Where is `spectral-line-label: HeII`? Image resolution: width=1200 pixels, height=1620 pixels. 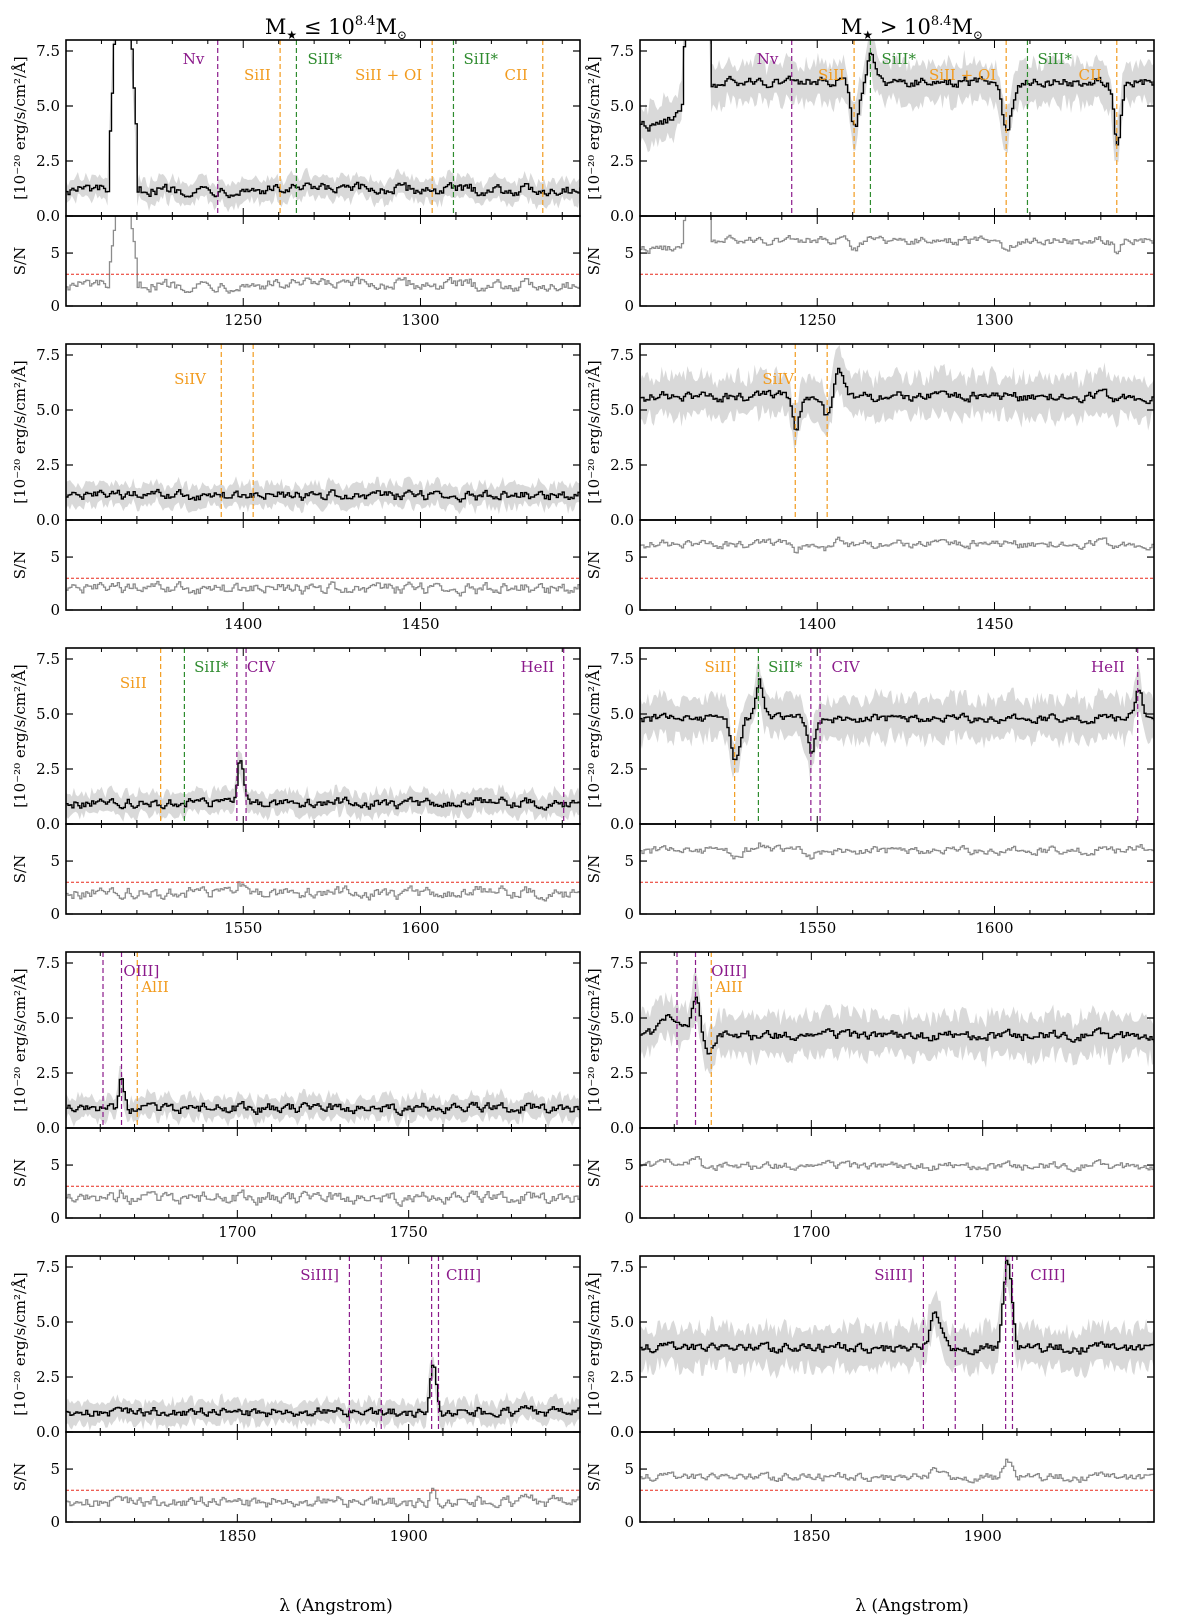
spectral-line-label: HeII is located at coordinates (1108, 667).